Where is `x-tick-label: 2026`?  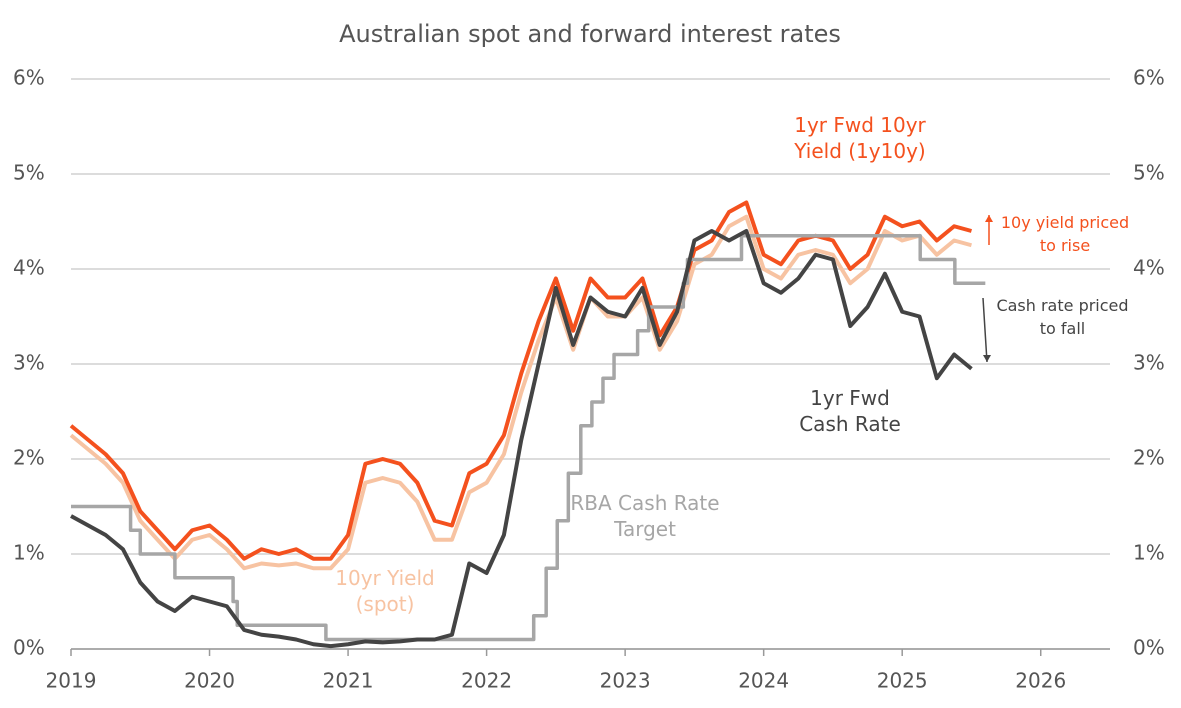 x-tick-label: 2026 is located at coordinates (1040, 681).